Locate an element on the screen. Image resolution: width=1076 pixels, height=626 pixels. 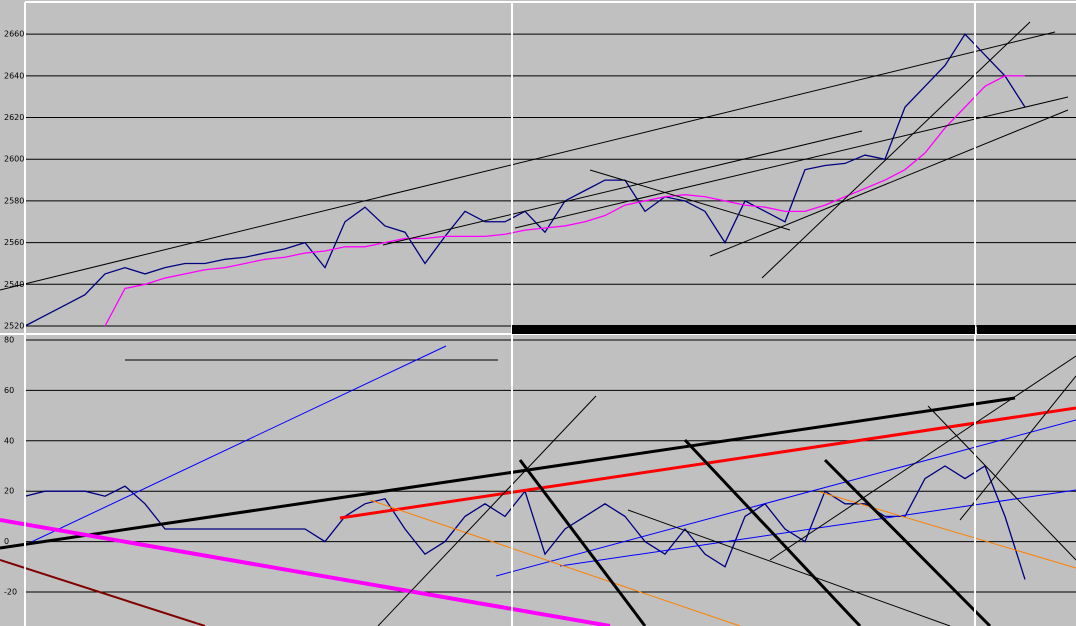
y-tick-label: 80 is located at coordinates (9, 340).